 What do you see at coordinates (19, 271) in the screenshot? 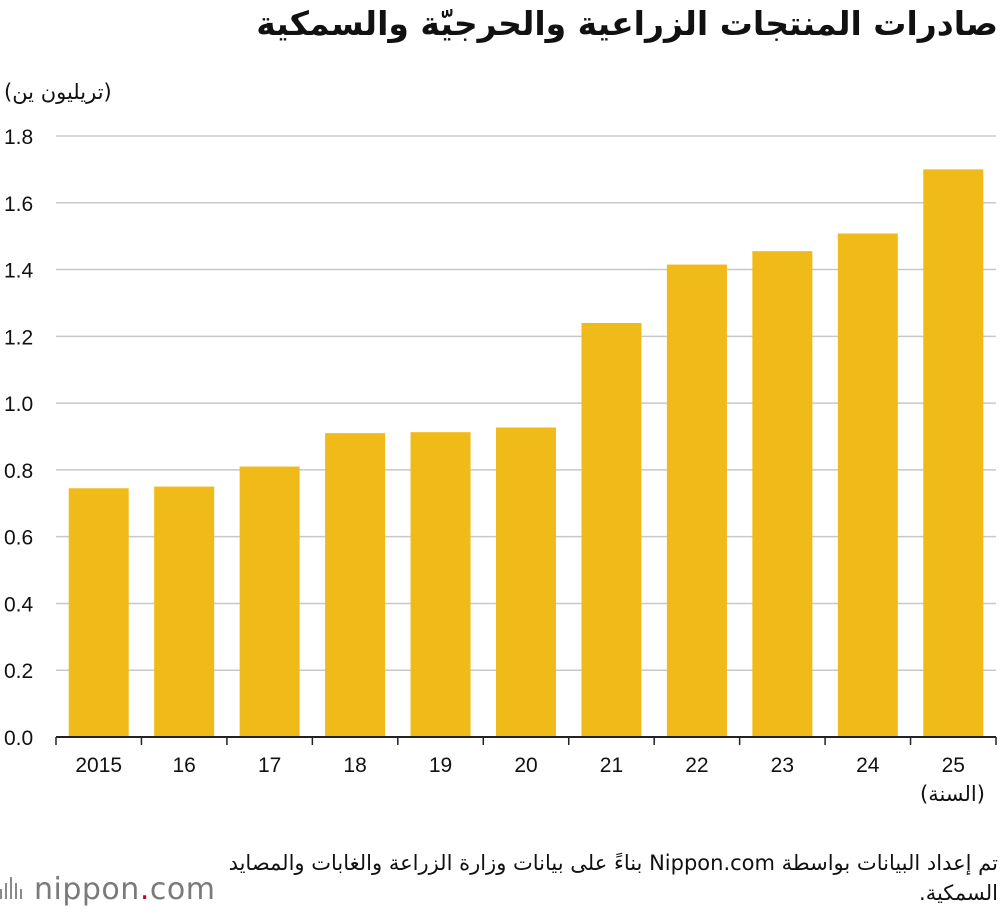
I see `y-tick-label: 1.4` at bounding box center [19, 271].